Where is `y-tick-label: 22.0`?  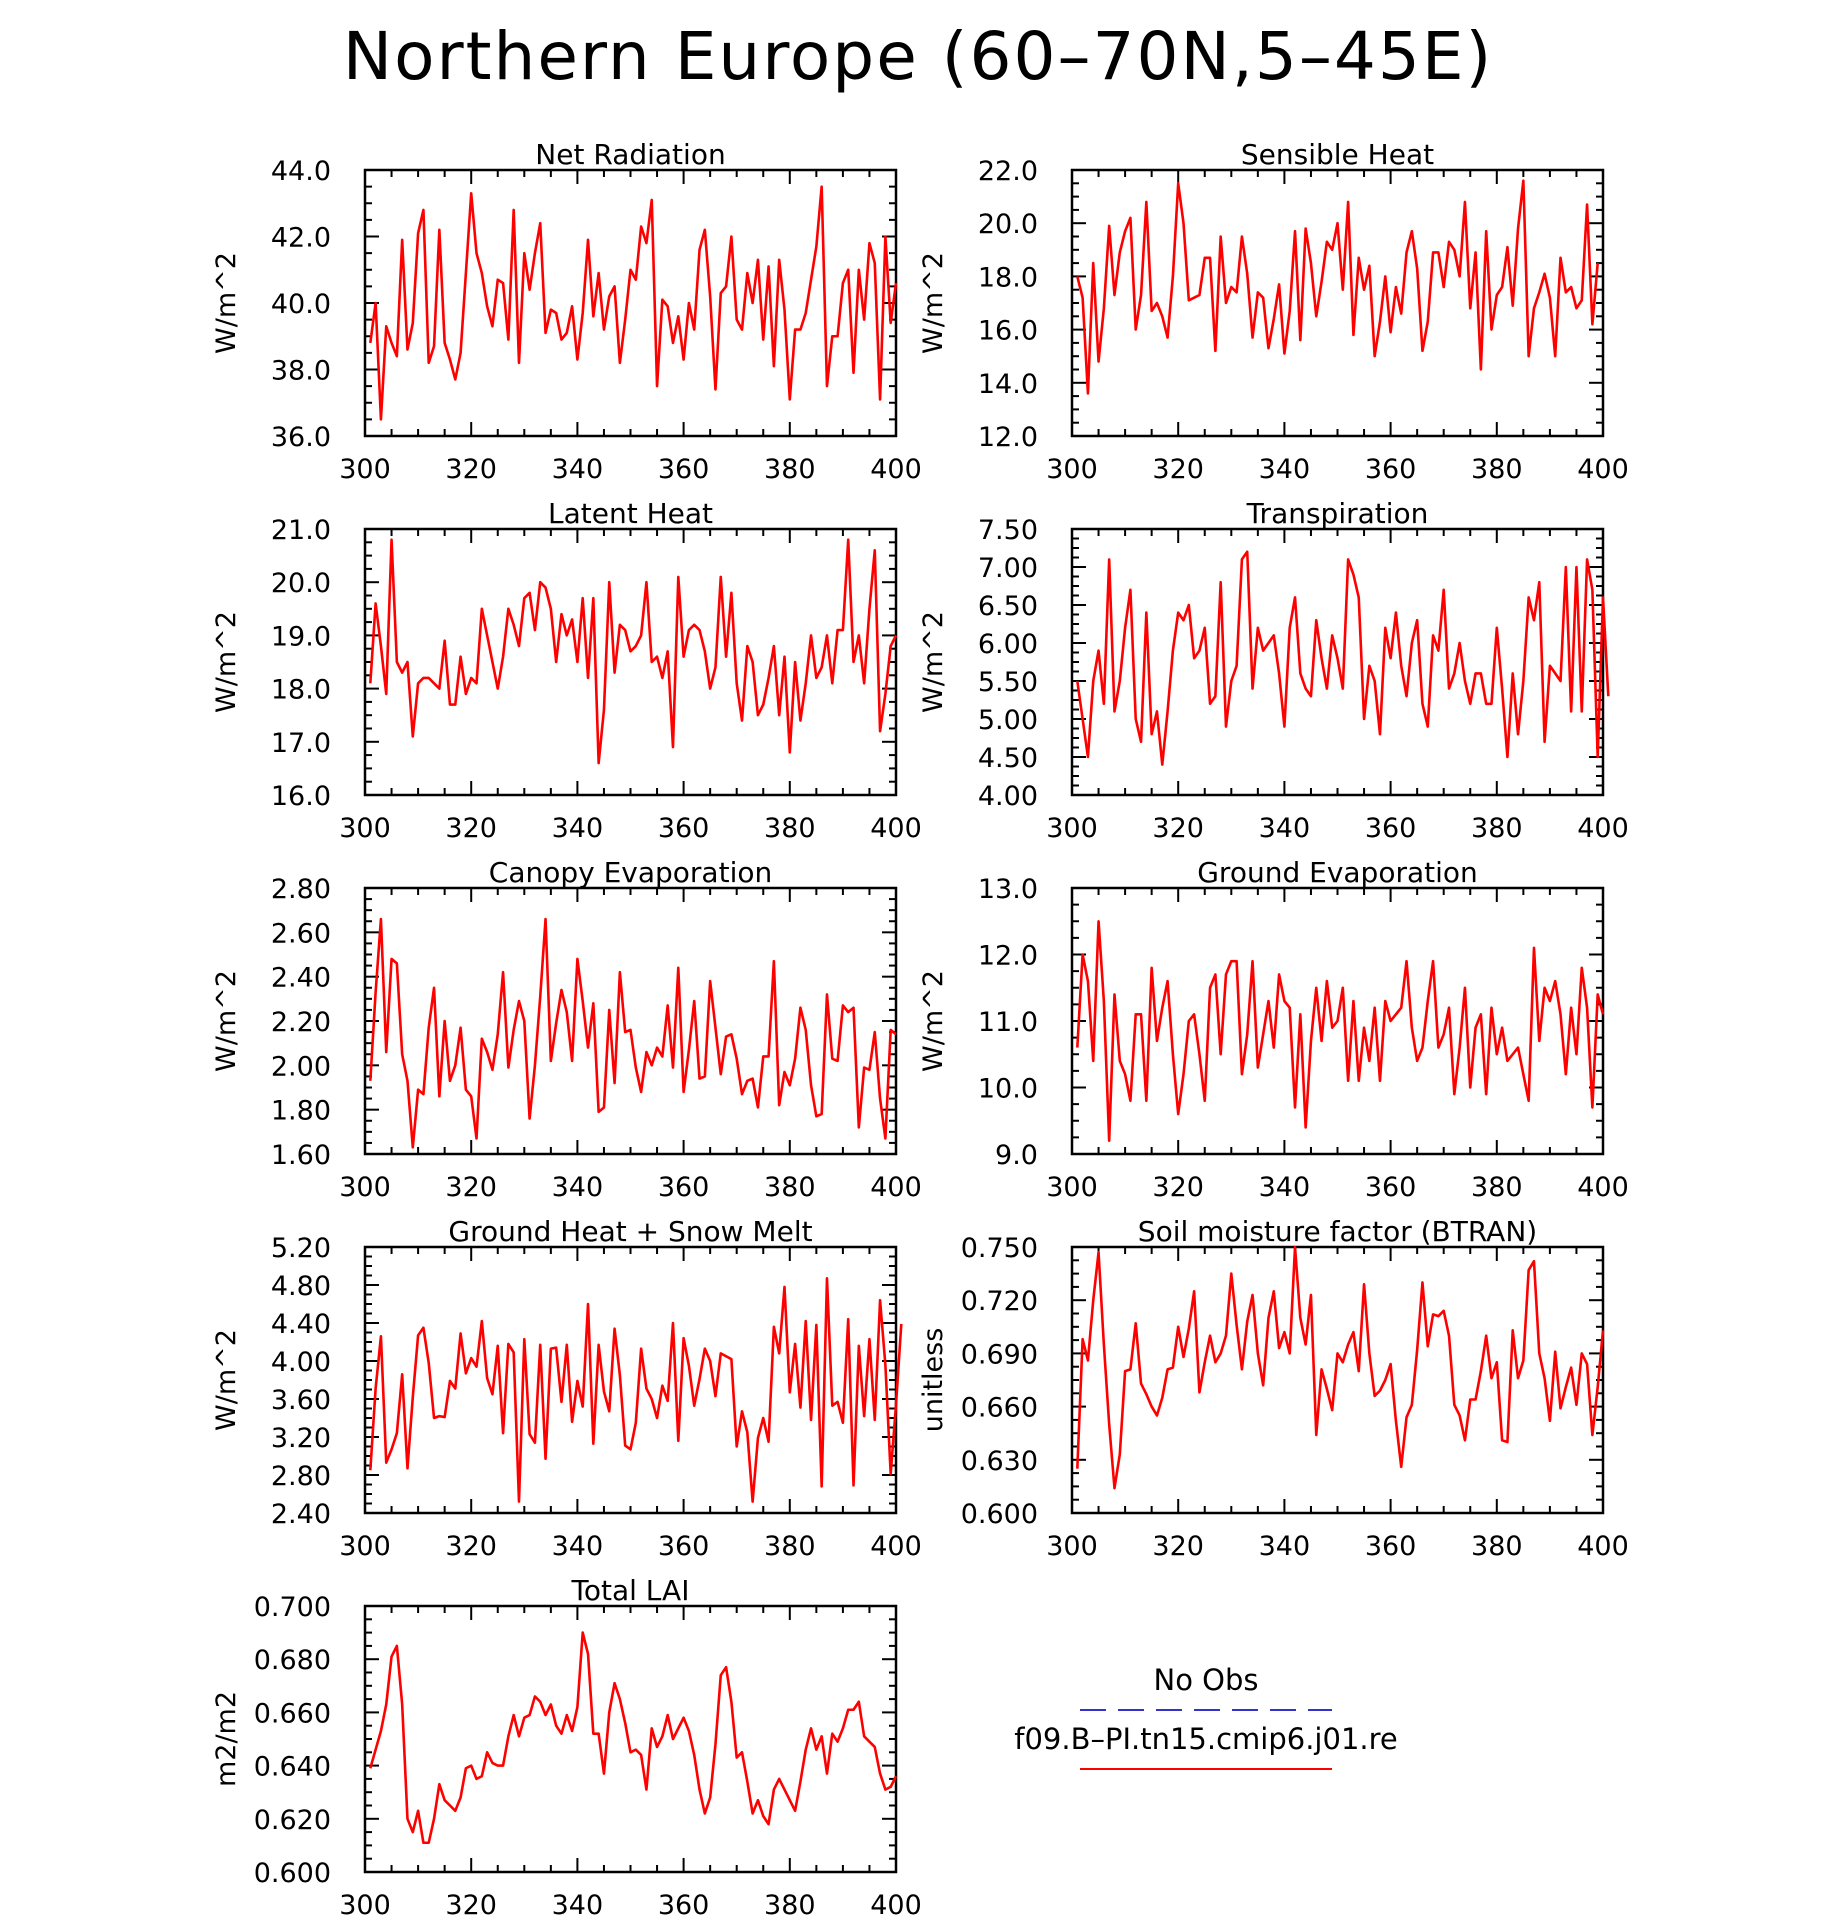 y-tick-label: 22.0 is located at coordinates (1008, 171).